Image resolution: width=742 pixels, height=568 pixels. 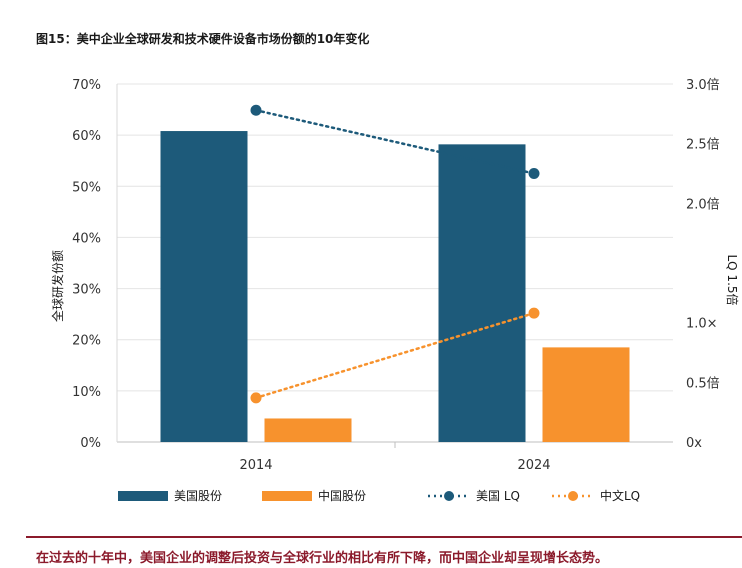 I want to click on y-tick-label: 20%, so click(x=86, y=341).